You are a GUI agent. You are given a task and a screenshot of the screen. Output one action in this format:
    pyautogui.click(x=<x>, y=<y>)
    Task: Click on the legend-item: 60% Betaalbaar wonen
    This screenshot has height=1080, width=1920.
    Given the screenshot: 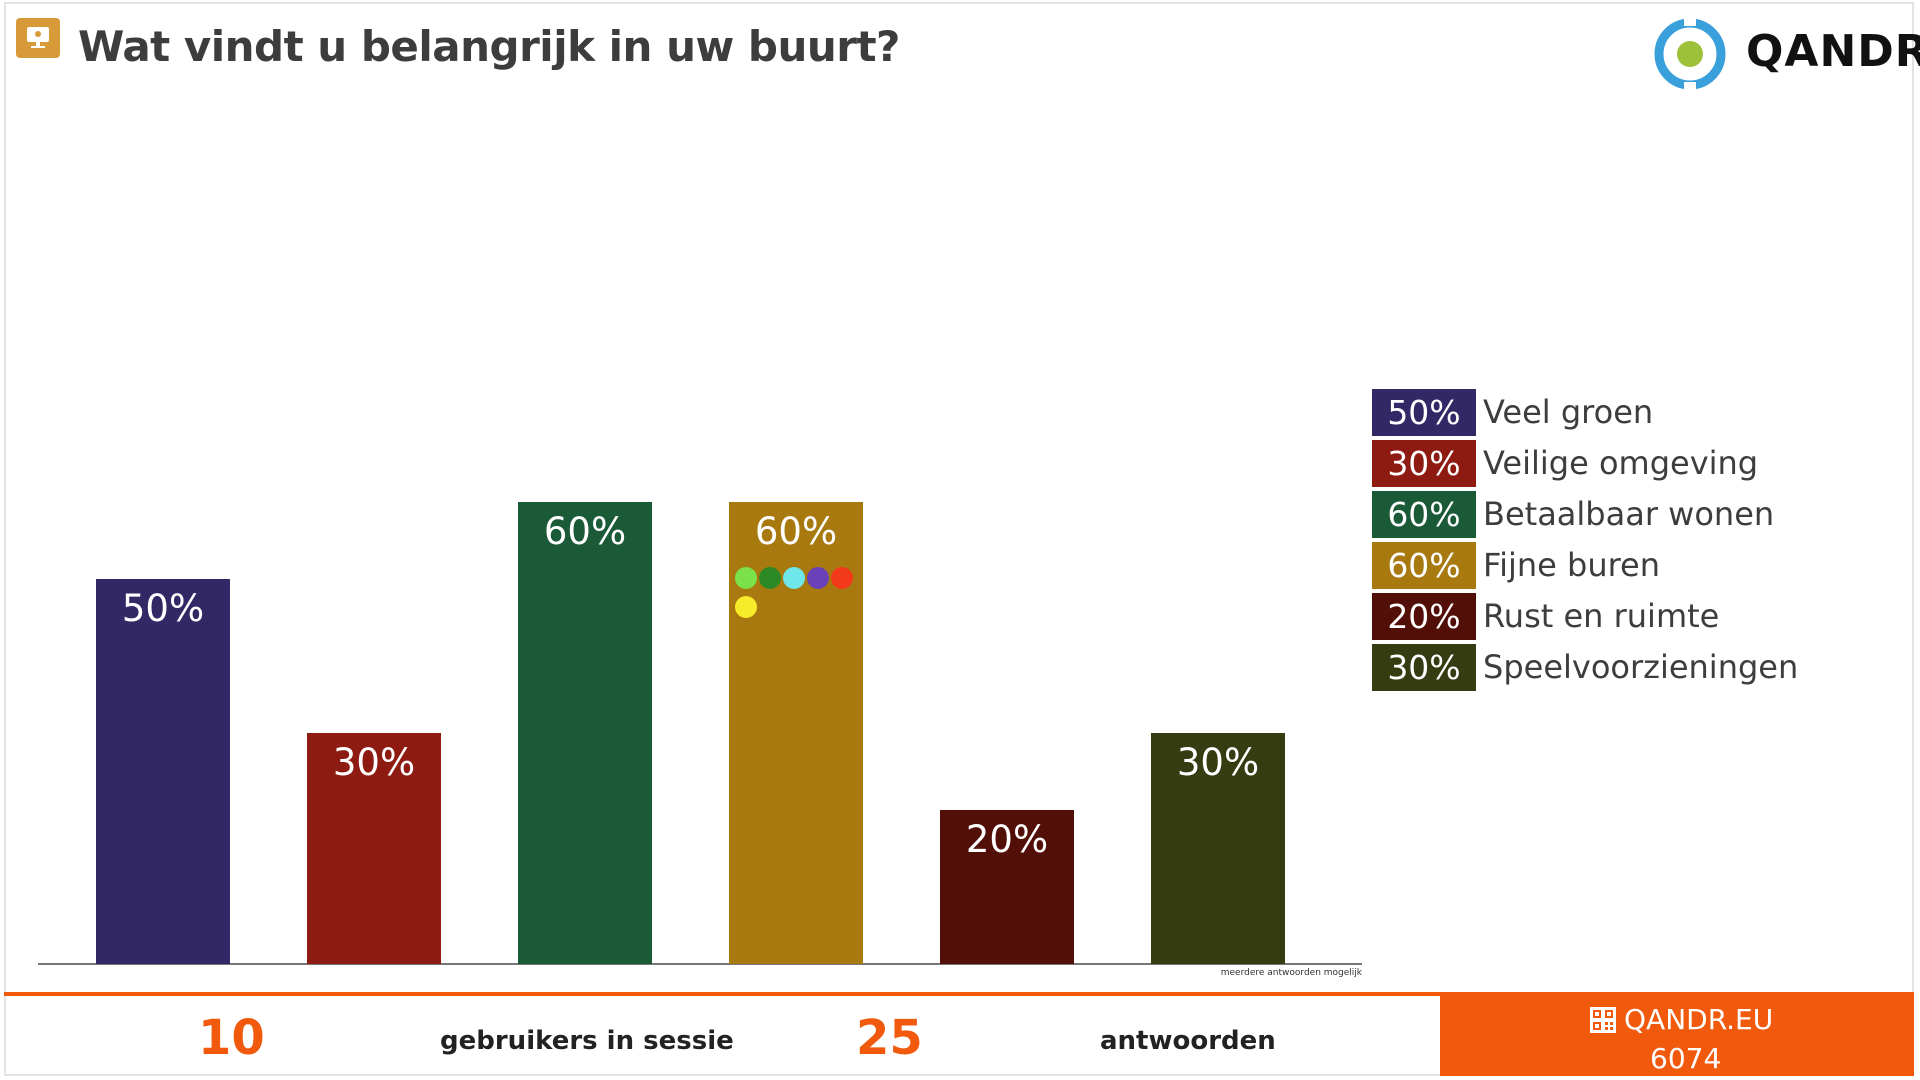 What is the action you would take?
    pyautogui.click(x=1585, y=514)
    